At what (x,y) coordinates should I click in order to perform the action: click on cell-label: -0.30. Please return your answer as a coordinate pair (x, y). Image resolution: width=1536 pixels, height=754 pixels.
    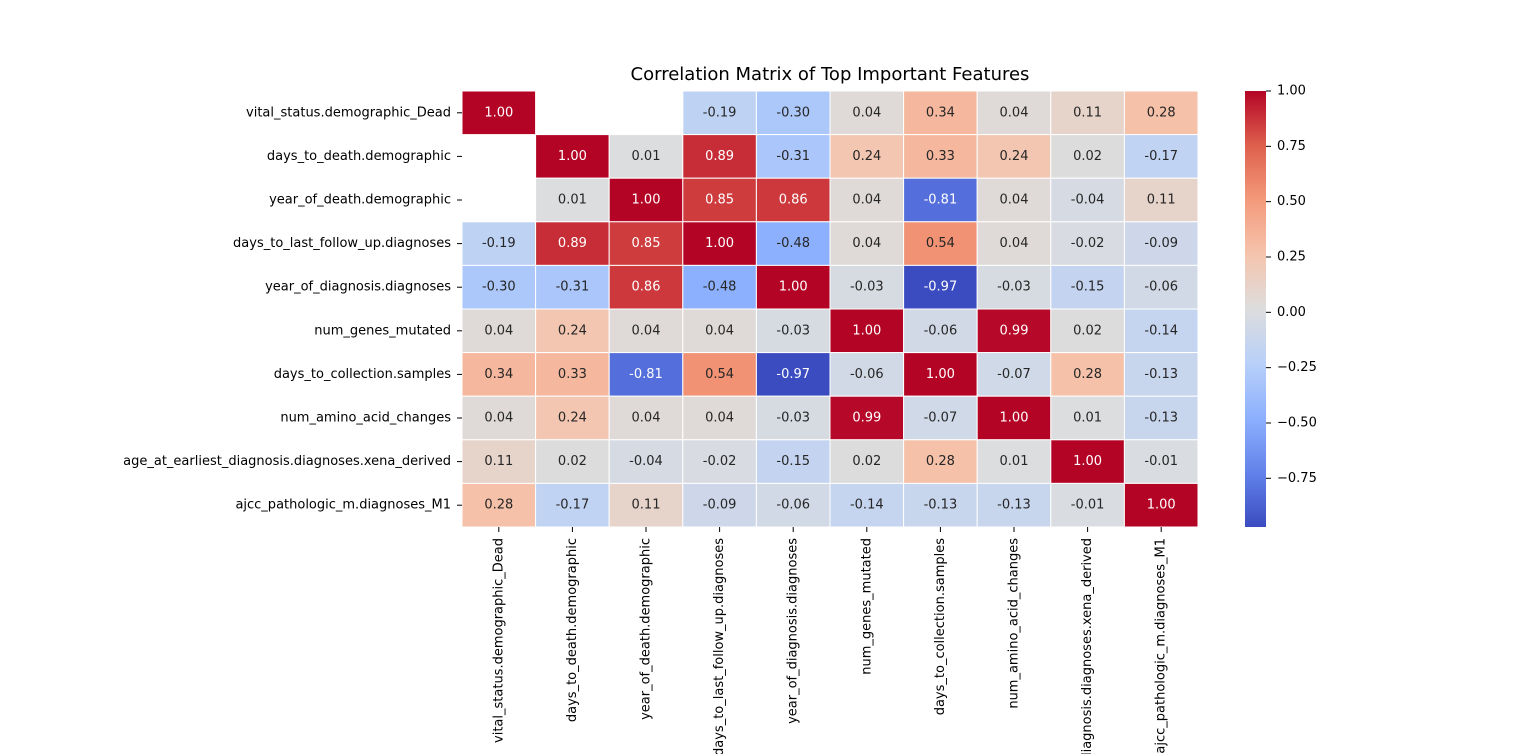
    Looking at the image, I should click on (793, 112).